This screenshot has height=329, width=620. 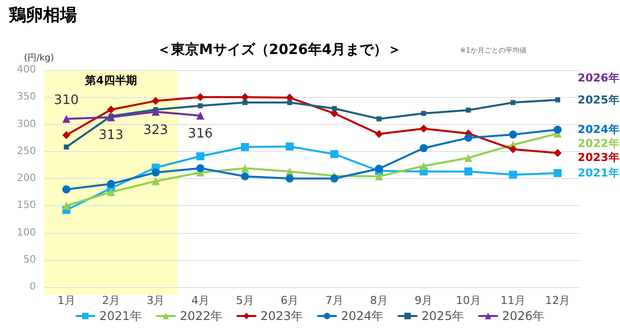 I want to click on x-tick-label: 3月, so click(x=155, y=300).